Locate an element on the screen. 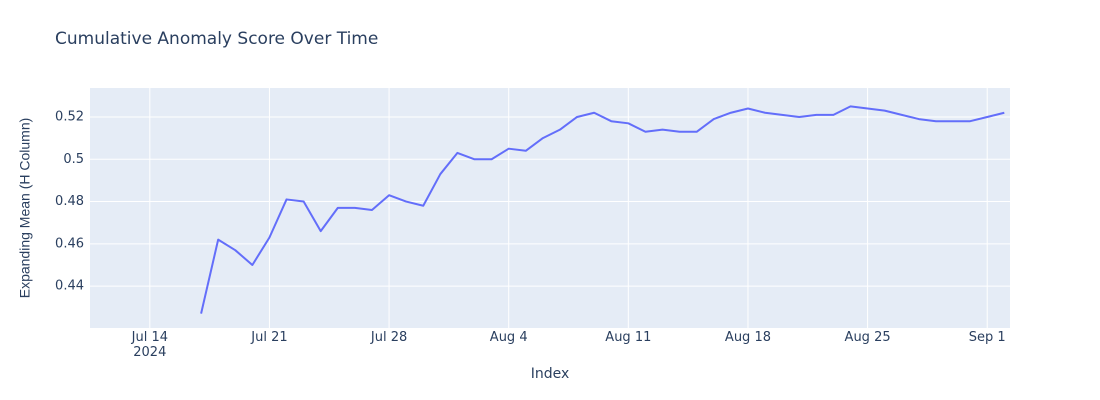  y-tick-label: 0.44 is located at coordinates (69, 286).